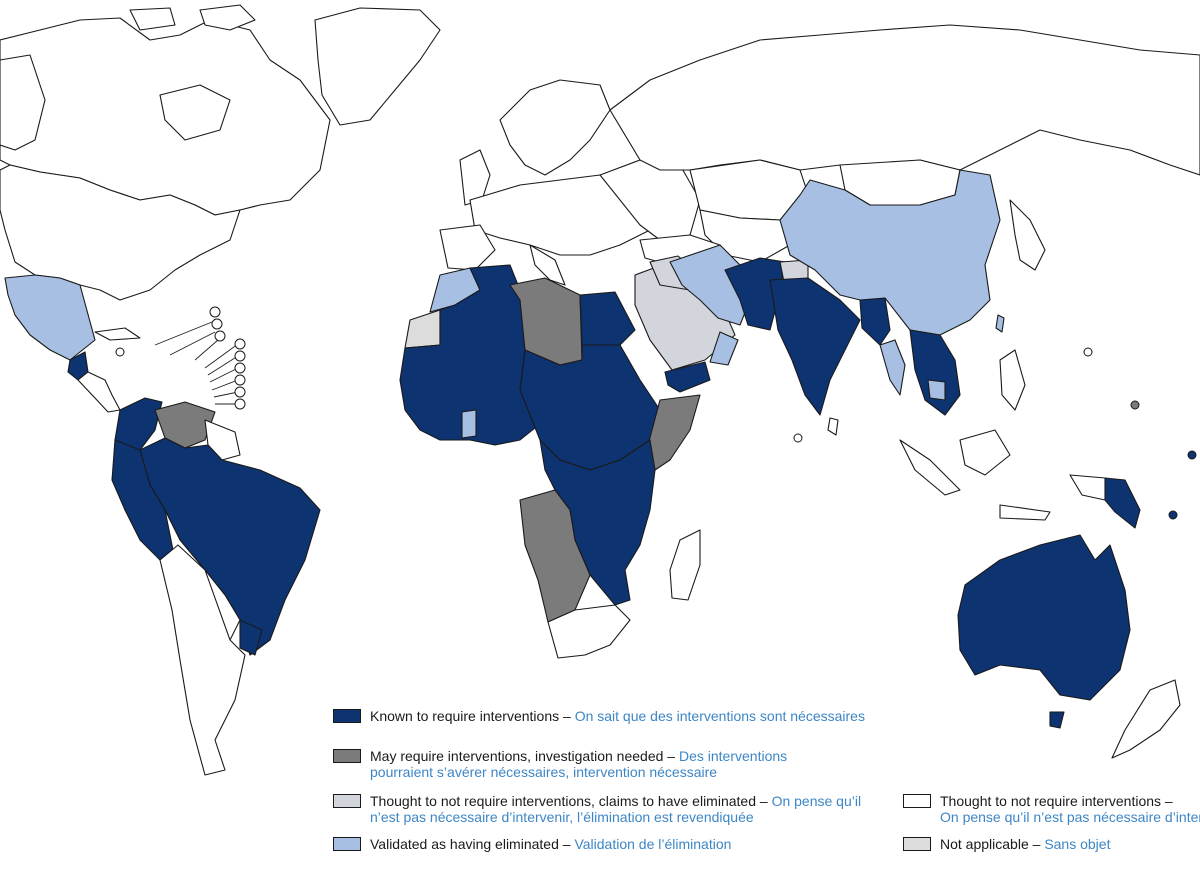 This screenshot has height=869, width=1200. Describe the element at coordinates (251, 637) in the screenshot. I see `uruguay` at that location.